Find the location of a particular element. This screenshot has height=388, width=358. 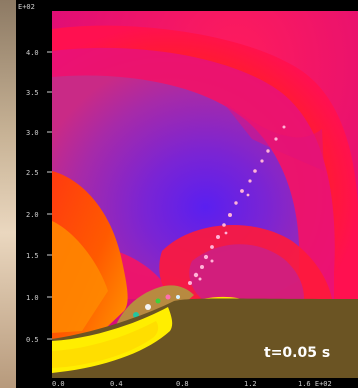

debris-plume is located at coordinates (237, 205).